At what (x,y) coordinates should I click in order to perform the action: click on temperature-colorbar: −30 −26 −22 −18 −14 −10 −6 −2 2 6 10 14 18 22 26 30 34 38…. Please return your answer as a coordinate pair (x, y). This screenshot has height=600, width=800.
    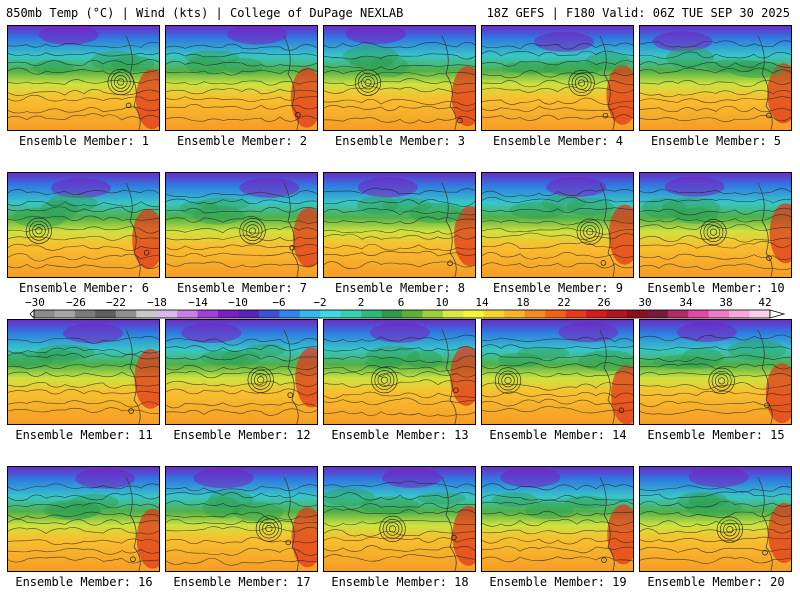
    Looking at the image, I should click on (405, 307).